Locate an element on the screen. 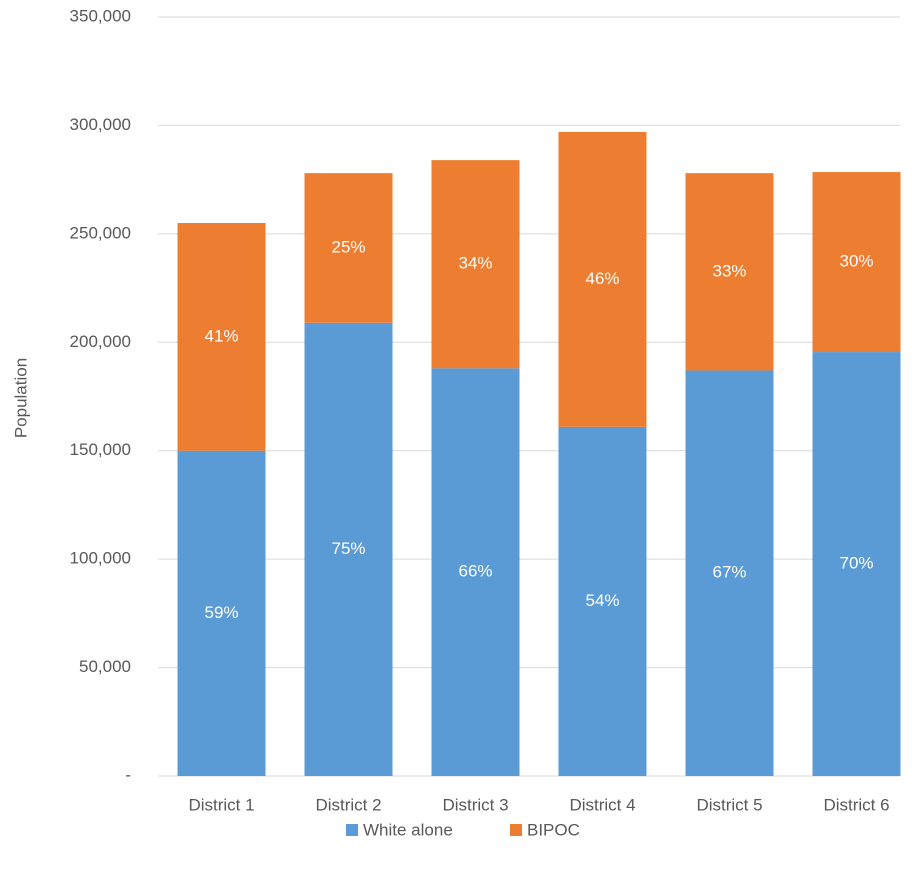  legend-label: White alone is located at coordinates (408, 829).